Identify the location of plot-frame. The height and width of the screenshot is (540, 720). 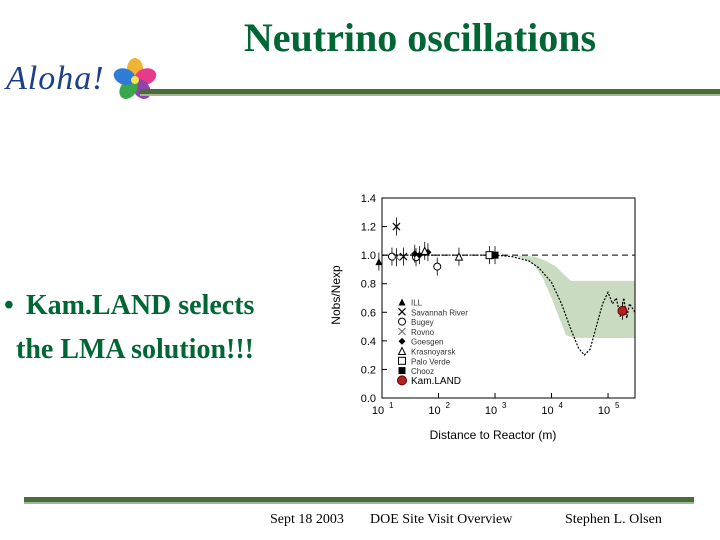
(508, 298).